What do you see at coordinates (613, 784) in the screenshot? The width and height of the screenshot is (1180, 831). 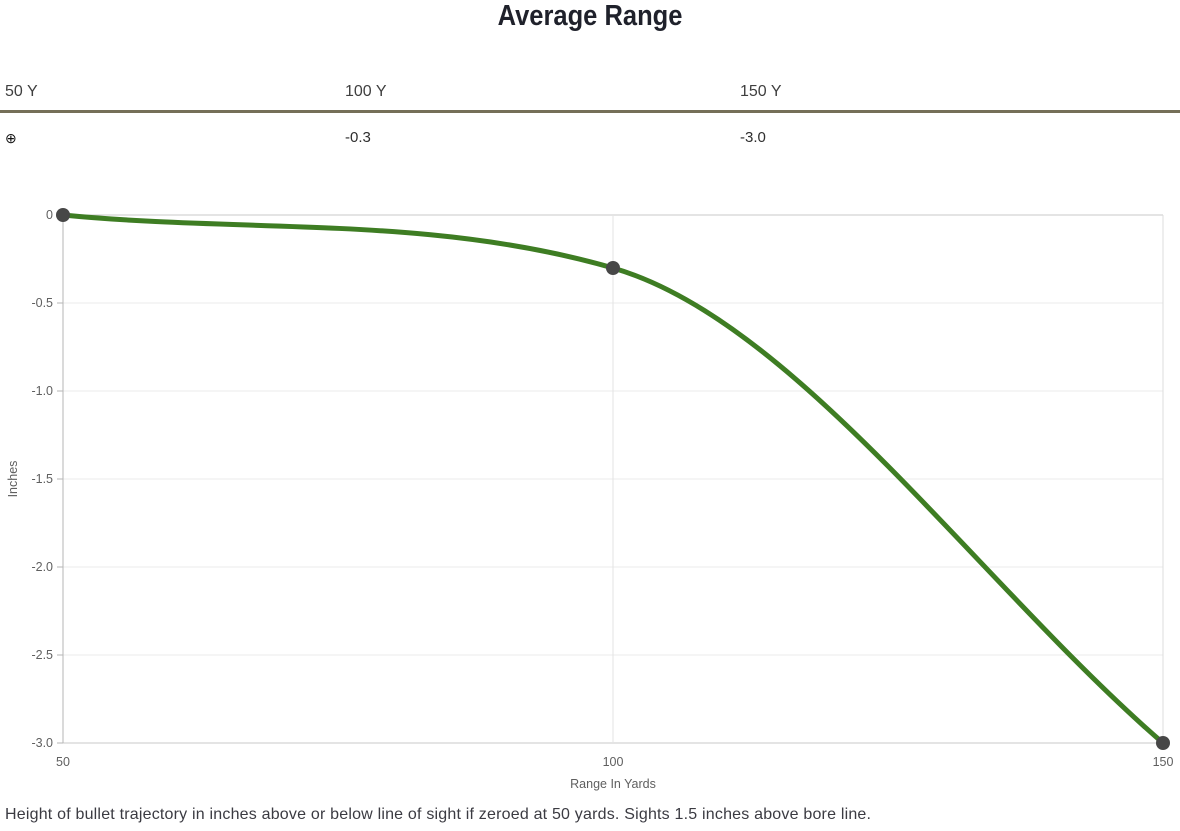 I see `x-axis-title: Range In Yards` at bounding box center [613, 784].